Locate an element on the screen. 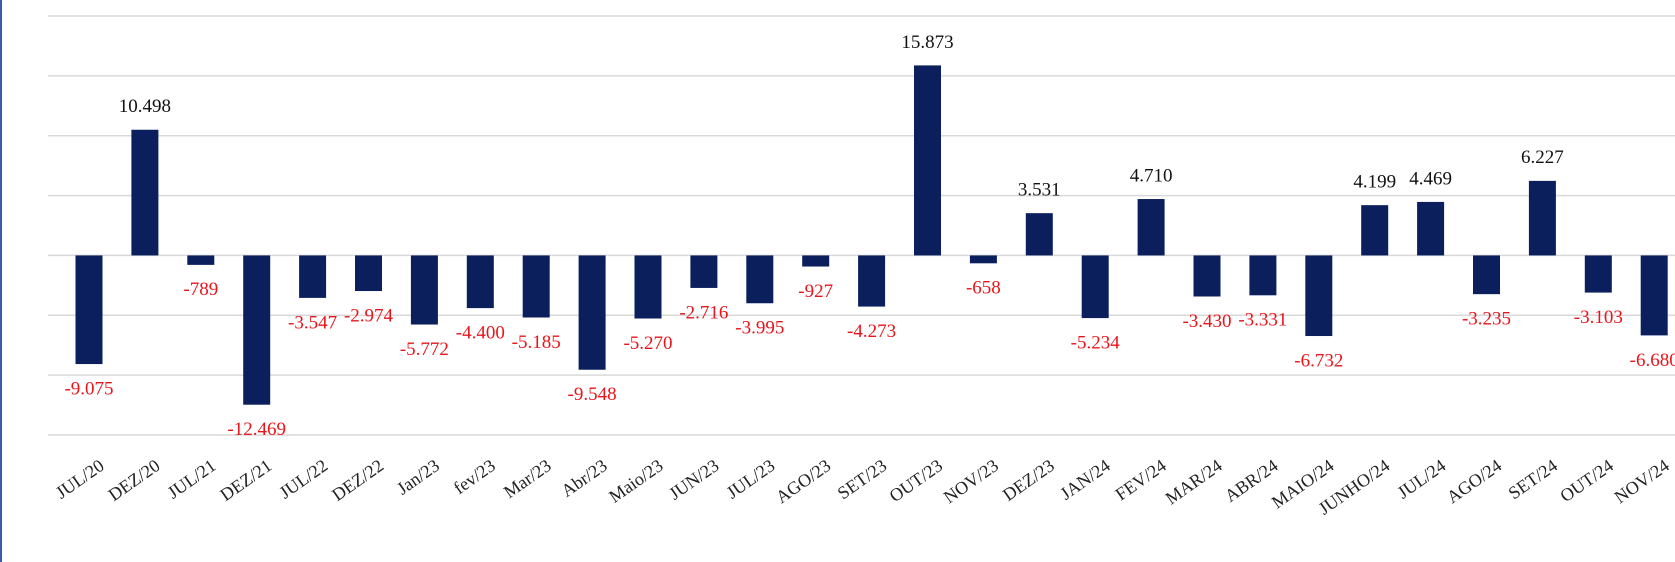  x-tick-label: fev/23 is located at coordinates (474, 476).